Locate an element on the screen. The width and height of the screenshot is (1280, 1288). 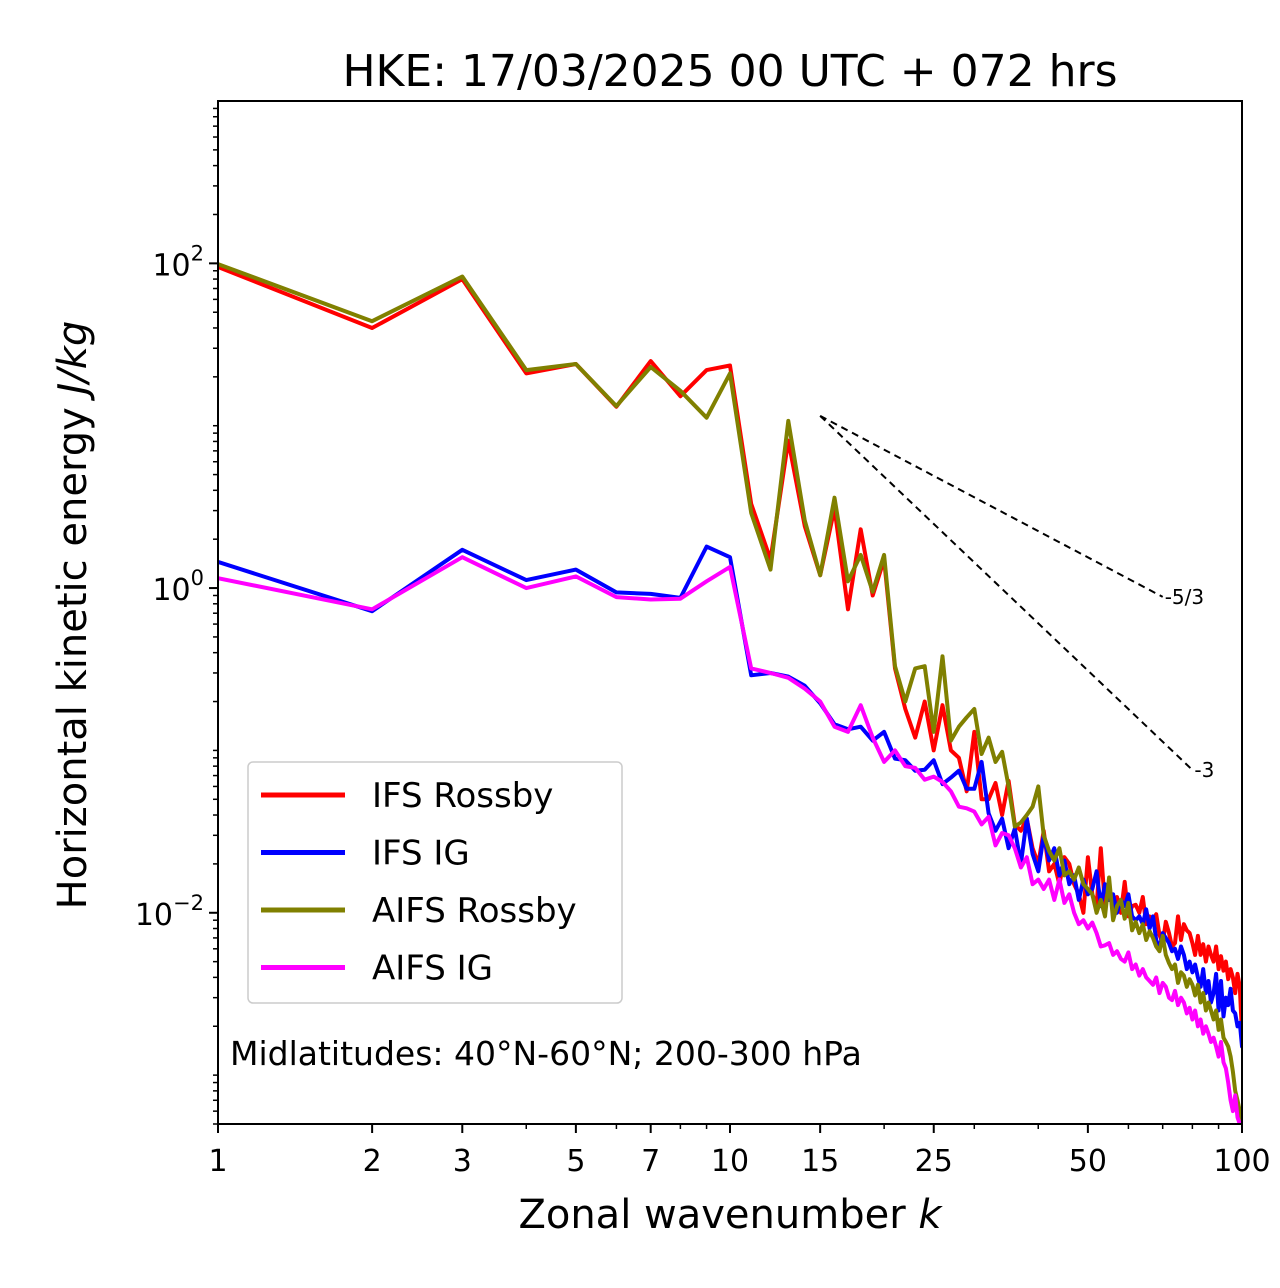
x-tick-label: 3 is located at coordinates (462, 1161).